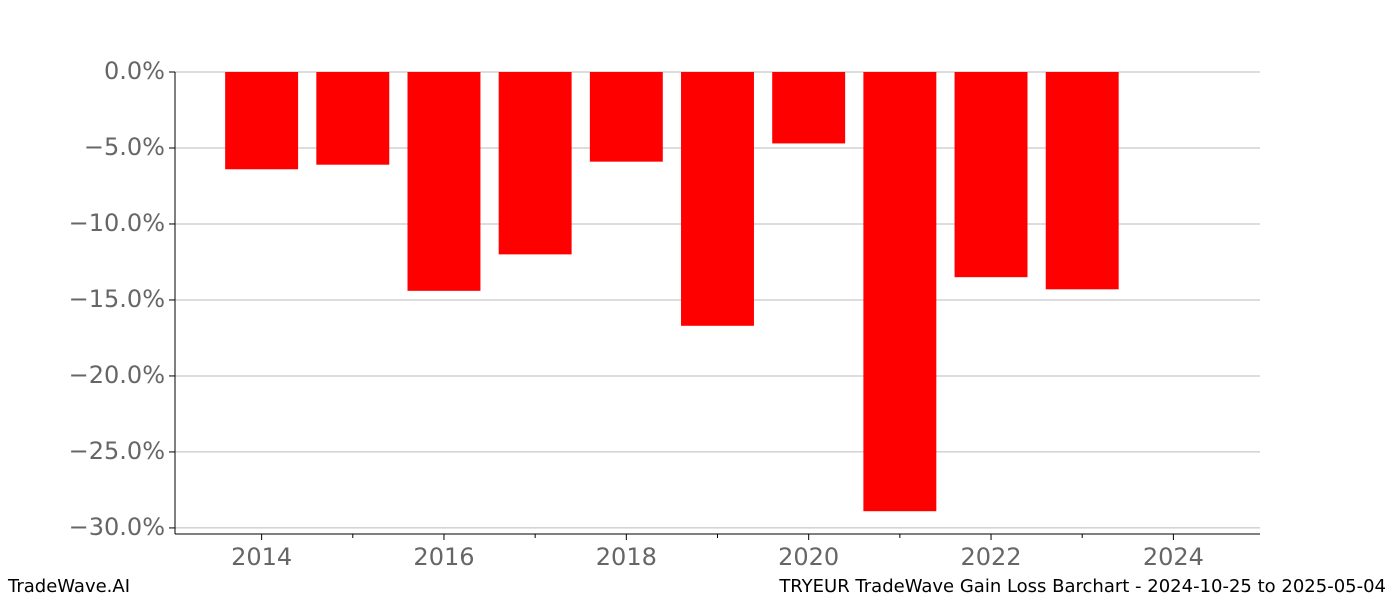 The height and width of the screenshot is (604, 1400). Describe the element at coordinates (990, 557) in the screenshot. I see `x-tick-label: 2022` at that location.